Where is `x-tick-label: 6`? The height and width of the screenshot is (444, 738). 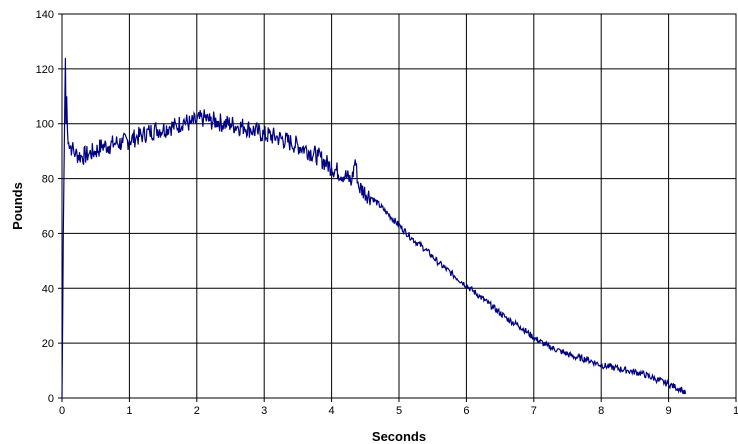
x-tick-label: 6 is located at coordinates (466, 411).